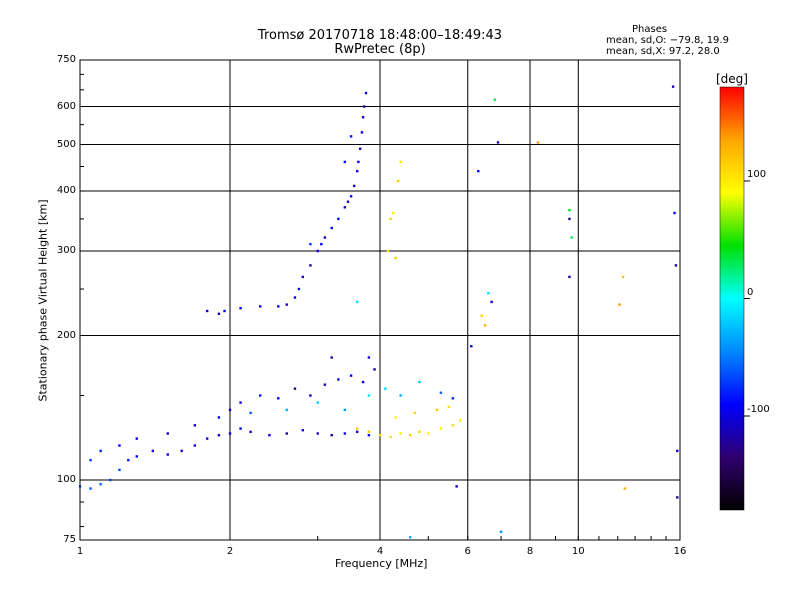 This screenshot has width=800, height=600. I want to click on stats-x-mode: mean, sd,X: 97.2, 28.0, so click(663, 51).